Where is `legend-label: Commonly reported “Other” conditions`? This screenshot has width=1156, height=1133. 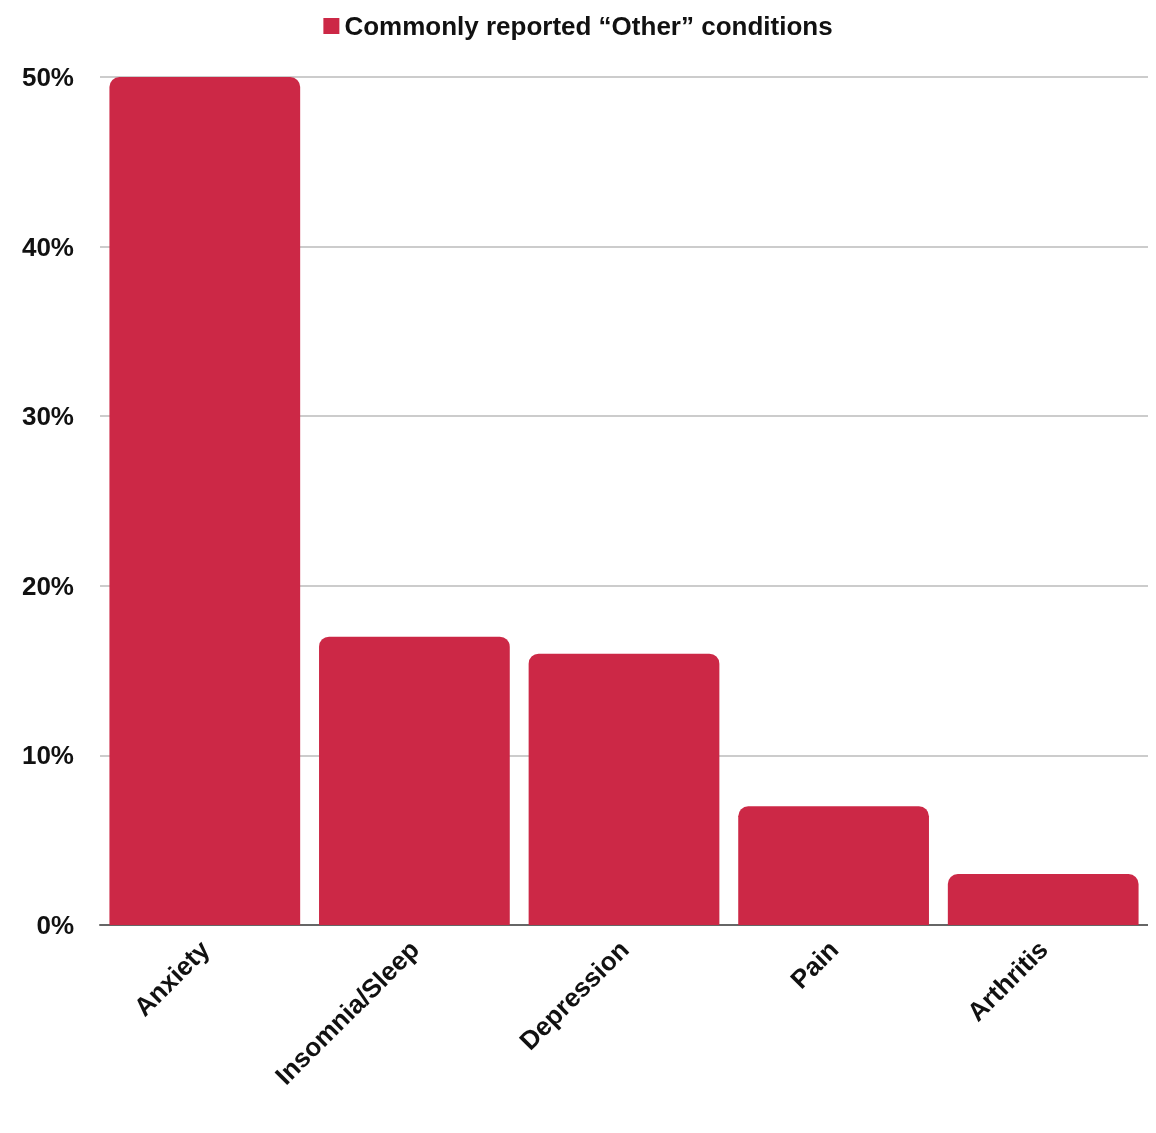
legend-label: Commonly reported “Other” conditions is located at coordinates (588, 26).